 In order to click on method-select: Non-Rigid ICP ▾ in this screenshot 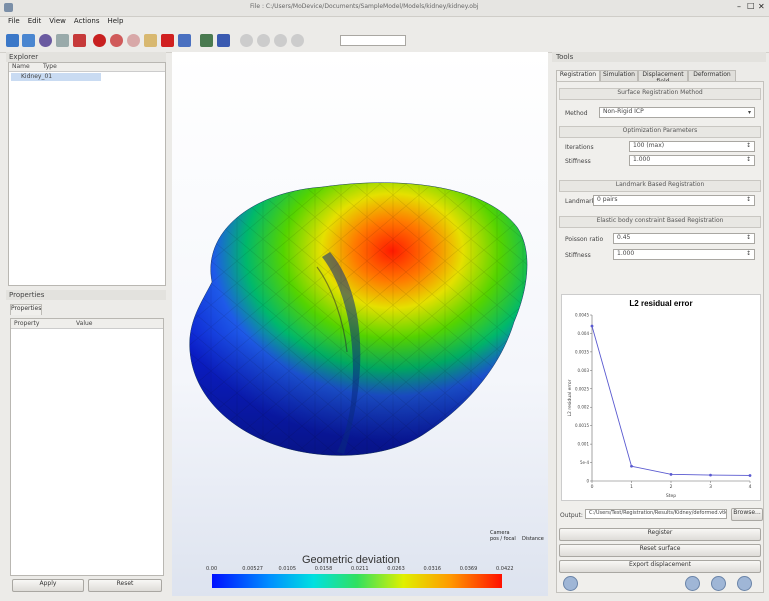, I will do `click(677, 112)`.